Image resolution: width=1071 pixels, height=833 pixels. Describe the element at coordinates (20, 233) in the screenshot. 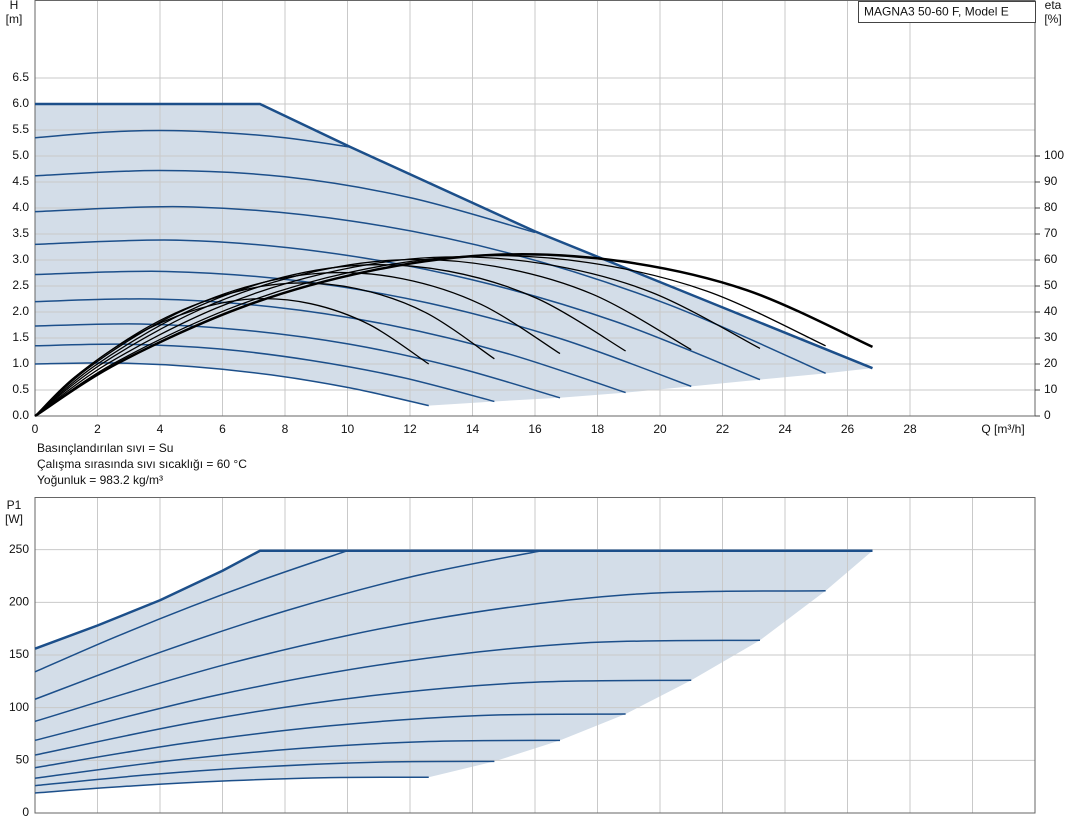

I see `y-tick-label: 3.5` at that location.